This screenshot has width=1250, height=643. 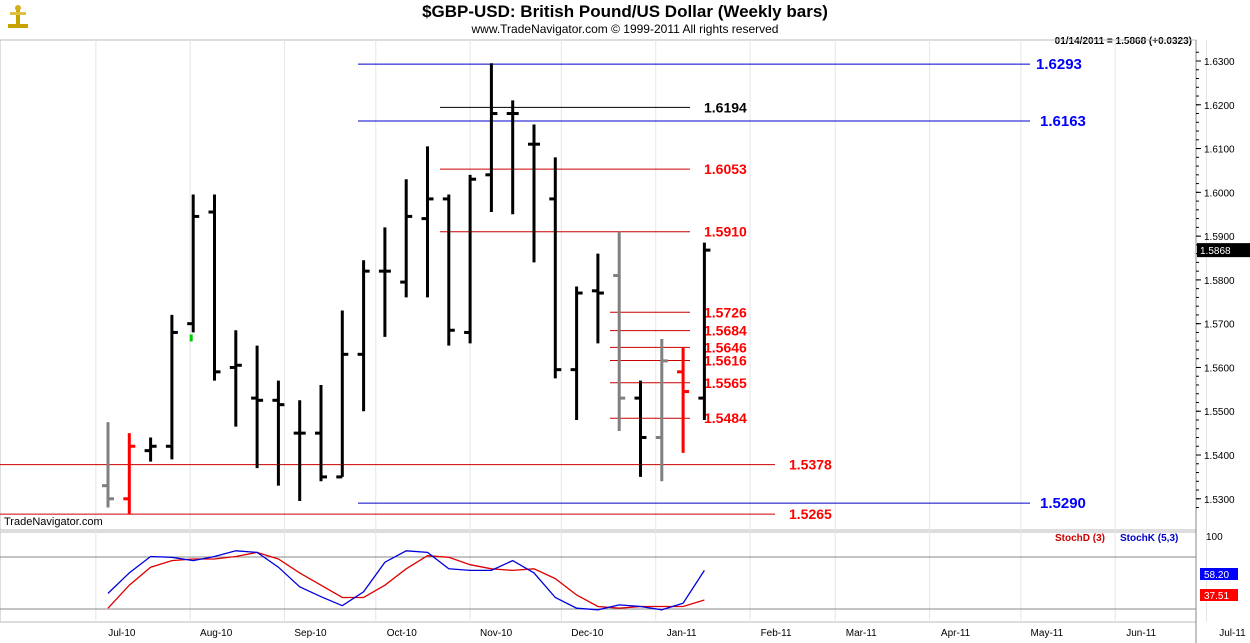 What do you see at coordinates (1219, 237) in the screenshot?
I see `price-tick-label: 1.5900` at bounding box center [1219, 237].